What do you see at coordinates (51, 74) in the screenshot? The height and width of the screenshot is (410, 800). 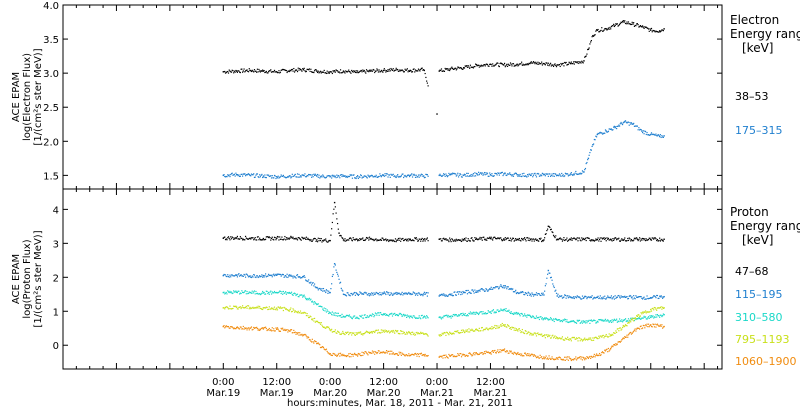 I see `electron-ytick-label: 3.0` at bounding box center [51, 74].